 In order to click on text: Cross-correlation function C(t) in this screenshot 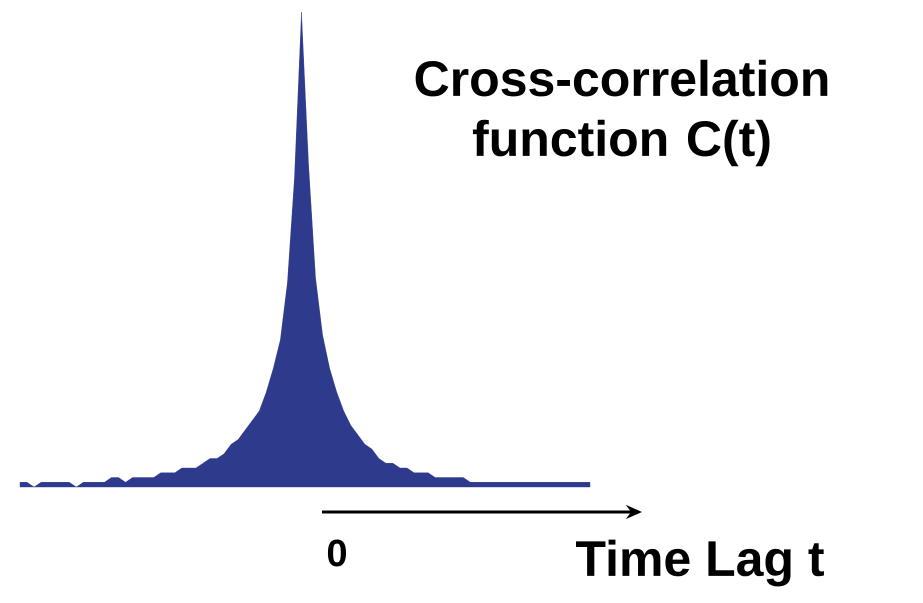, I will do `click(622, 113)`.